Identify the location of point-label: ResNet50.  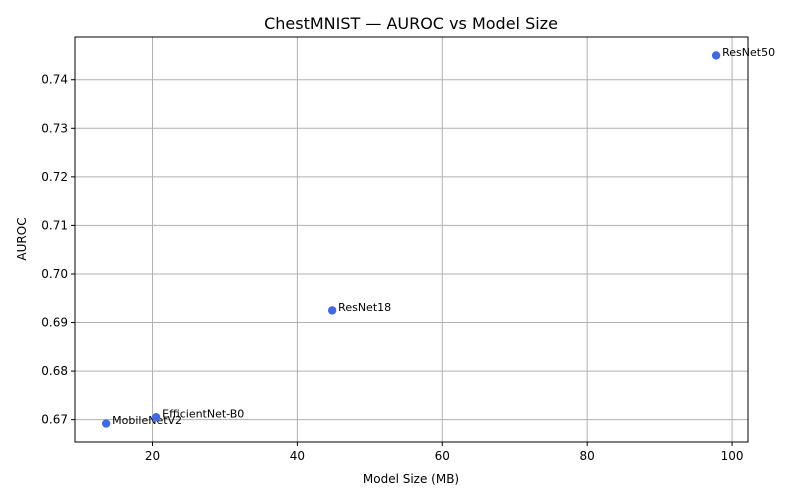
(748, 52).